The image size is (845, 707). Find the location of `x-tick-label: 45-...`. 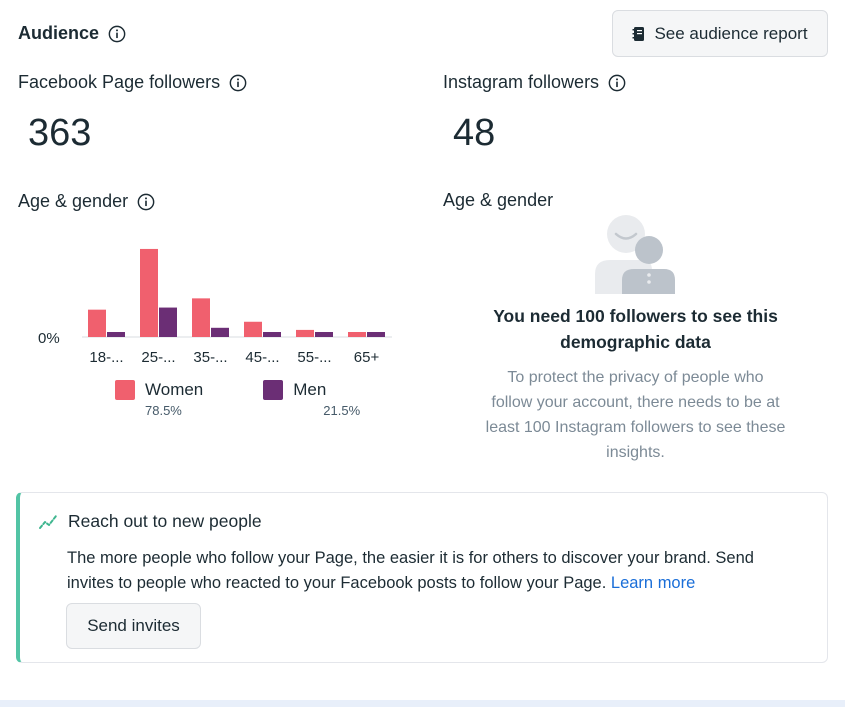

x-tick-label: 45-... is located at coordinates (262, 357).